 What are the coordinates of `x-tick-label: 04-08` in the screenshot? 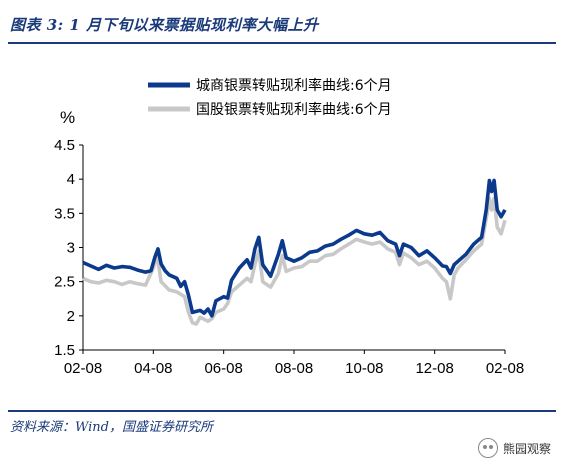 It's located at (153, 368).